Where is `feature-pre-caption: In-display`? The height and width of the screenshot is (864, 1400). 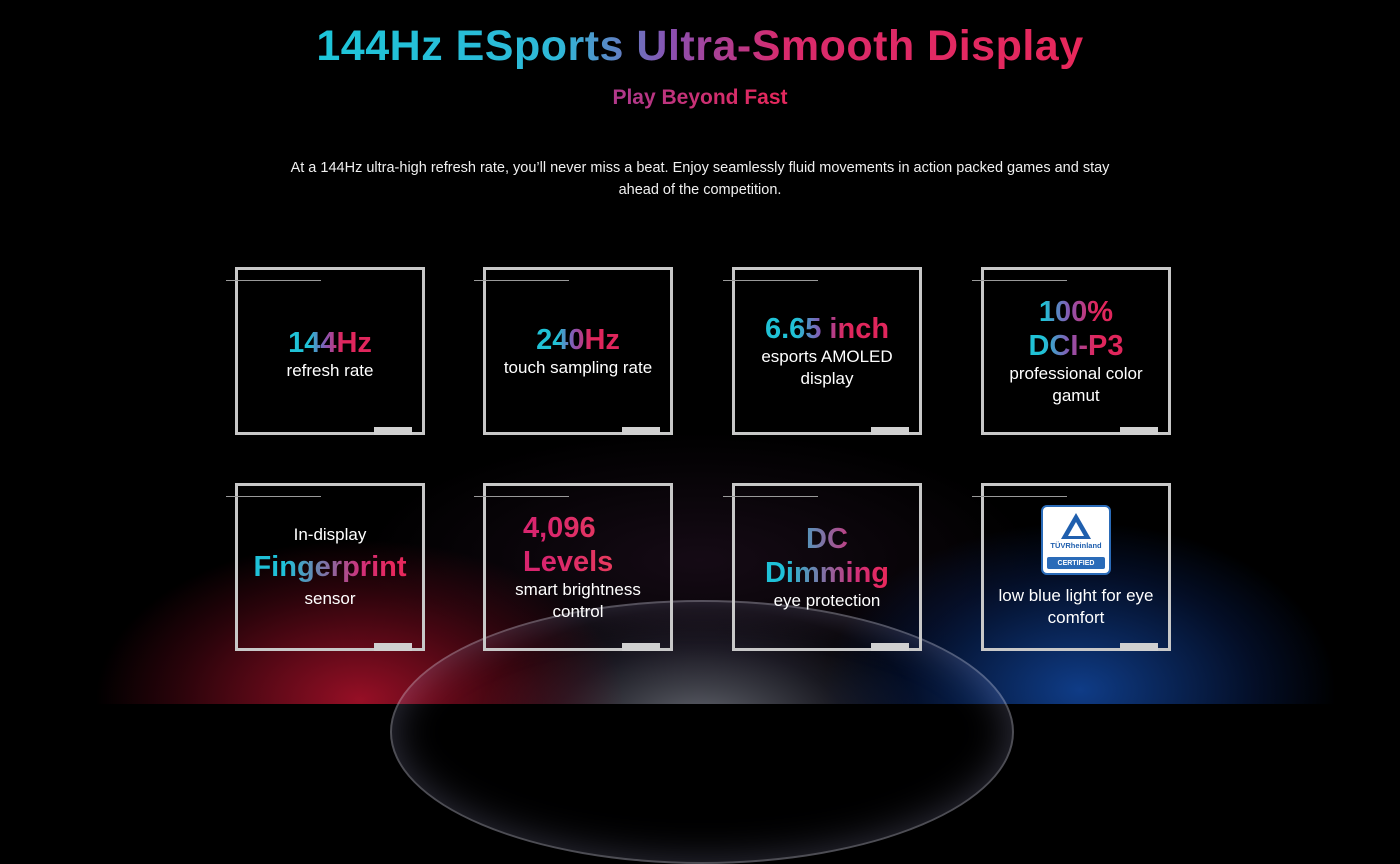
feature-pre-caption: In-display is located at coordinates (330, 534).